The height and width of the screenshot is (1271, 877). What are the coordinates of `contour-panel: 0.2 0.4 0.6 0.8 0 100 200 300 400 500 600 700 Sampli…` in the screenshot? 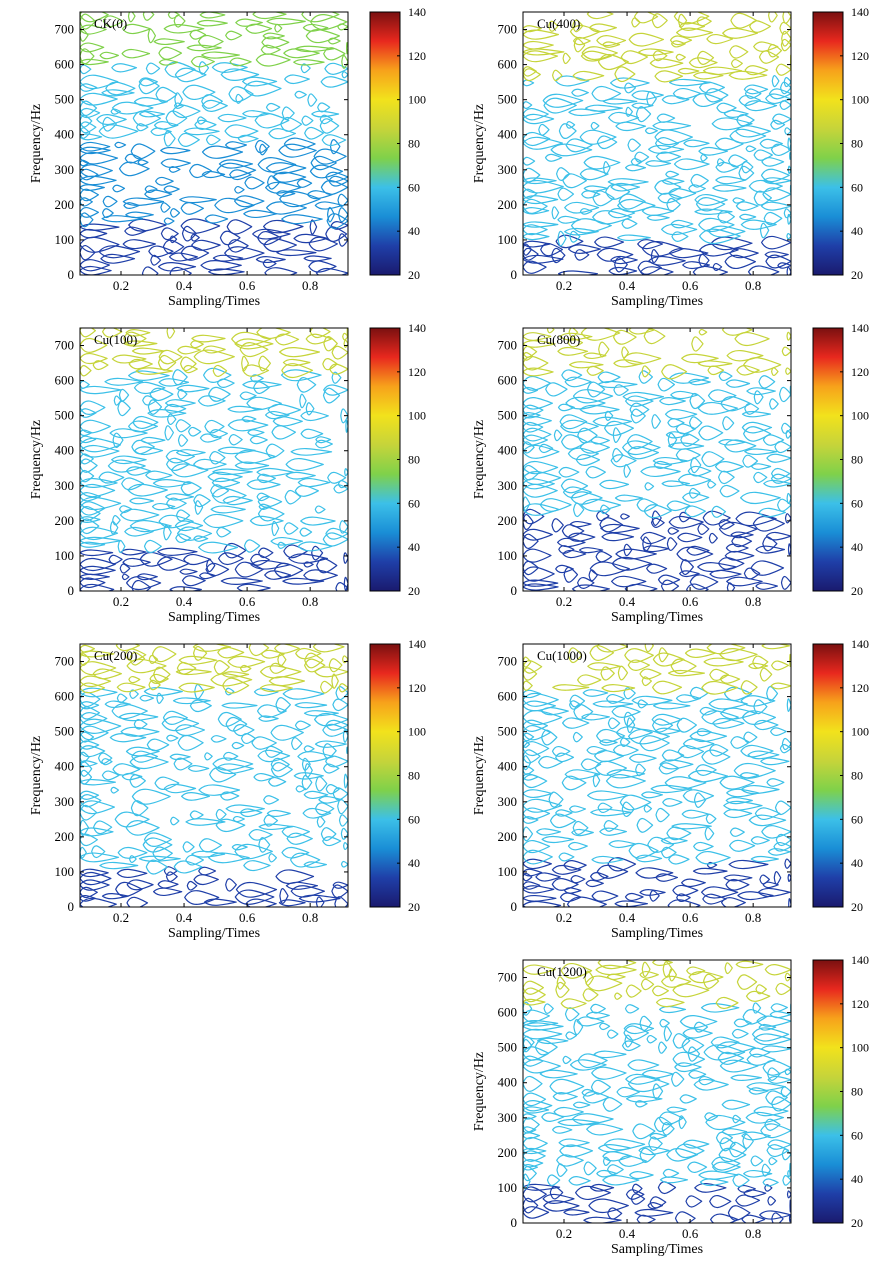 It's located at (215, 475).